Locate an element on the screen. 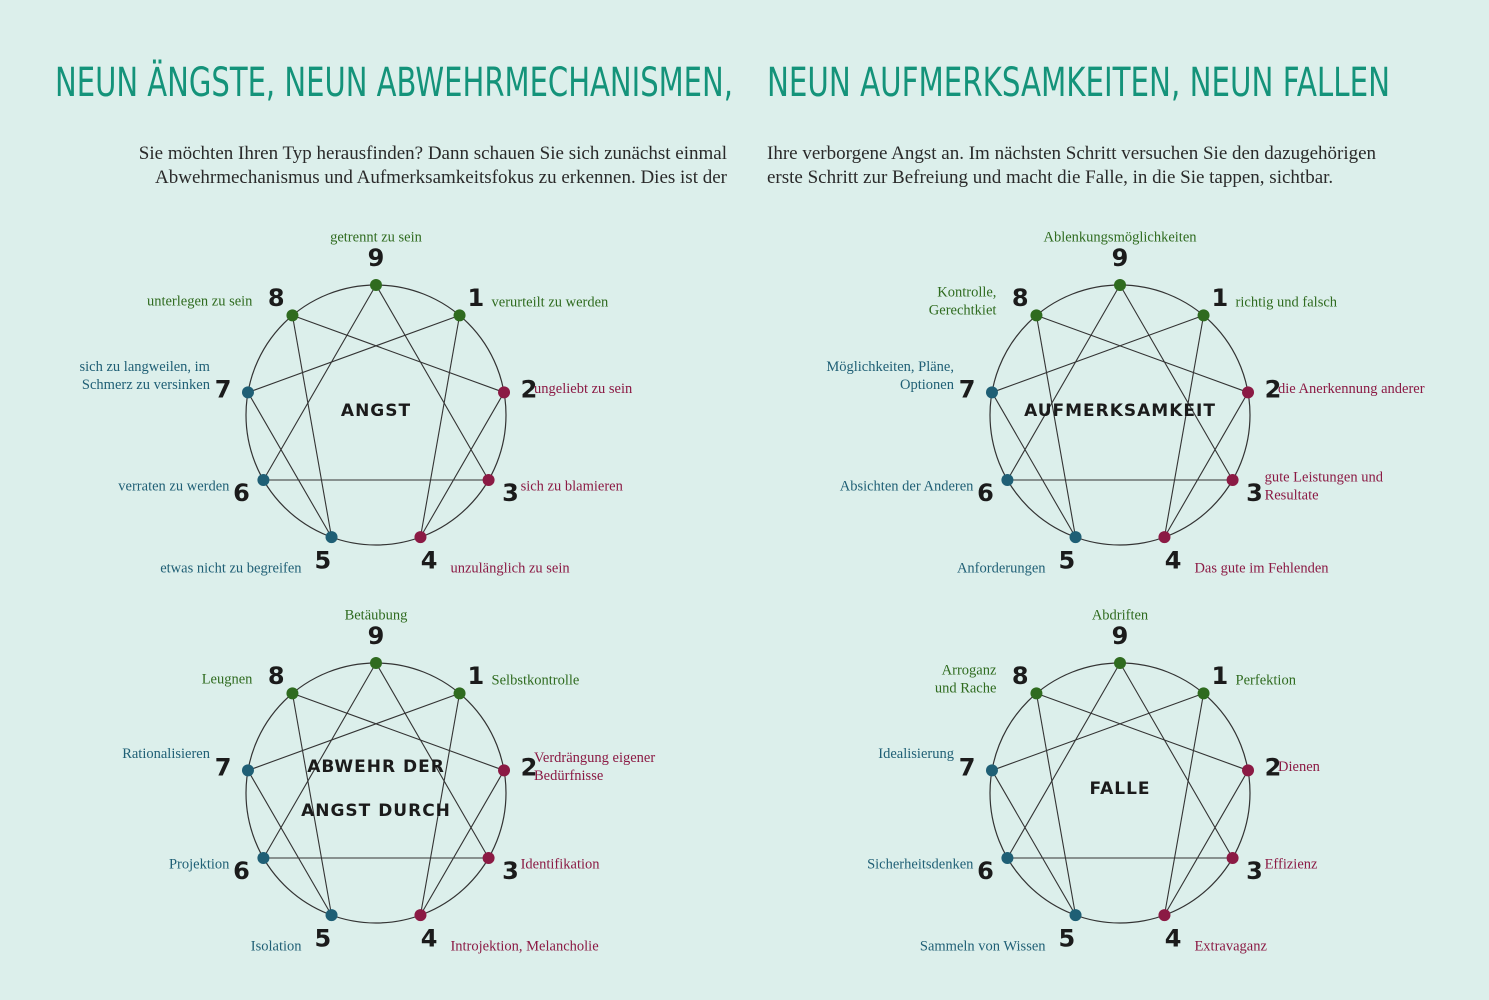  point-label: Effizienz is located at coordinates (1291, 864).